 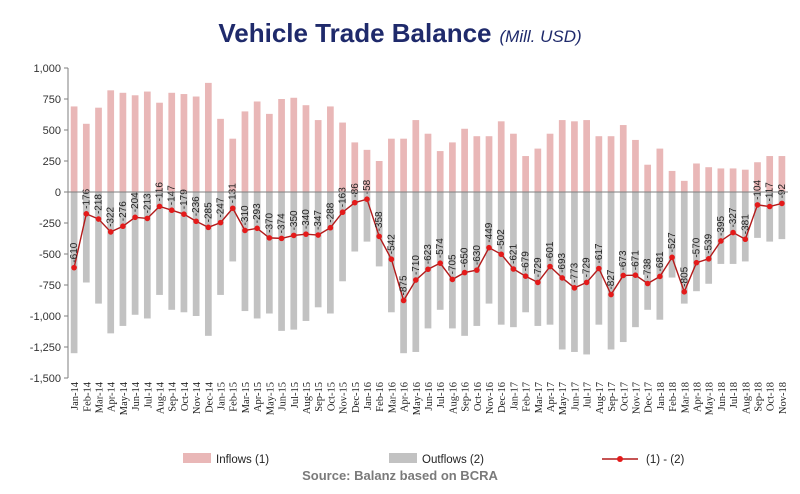 I want to click on y-tick-label: -1,000, so click(x=45, y=317).